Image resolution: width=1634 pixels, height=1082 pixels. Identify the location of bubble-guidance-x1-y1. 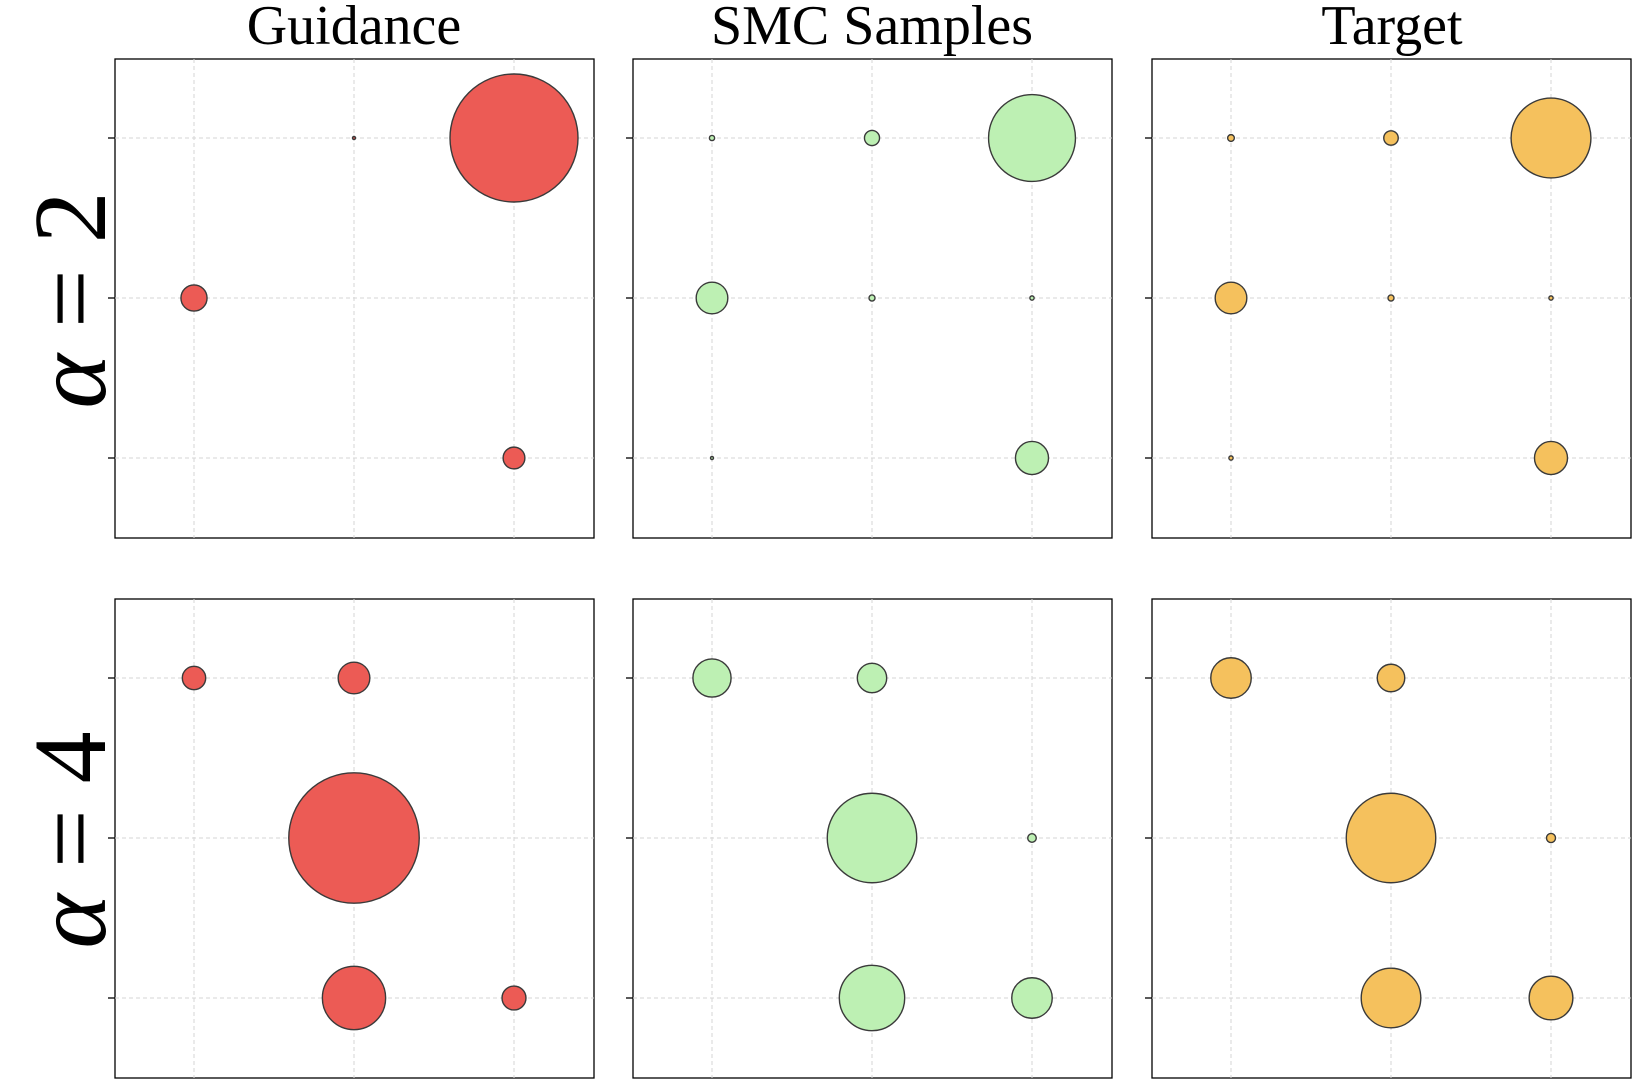
(354, 838).